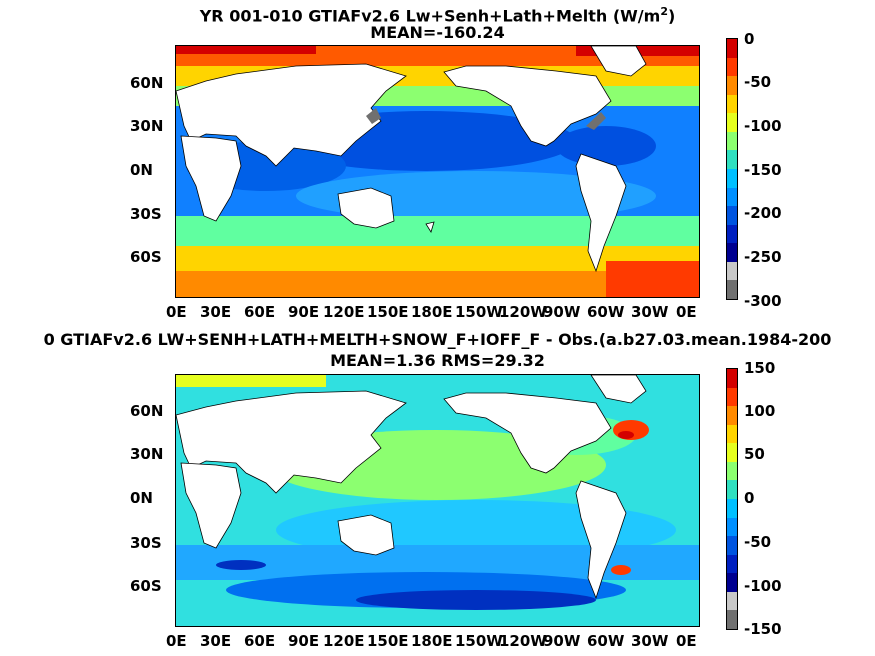  Describe the element at coordinates (141, 170) in the screenshot. I see `panel1-lat-tick: 0N` at that location.